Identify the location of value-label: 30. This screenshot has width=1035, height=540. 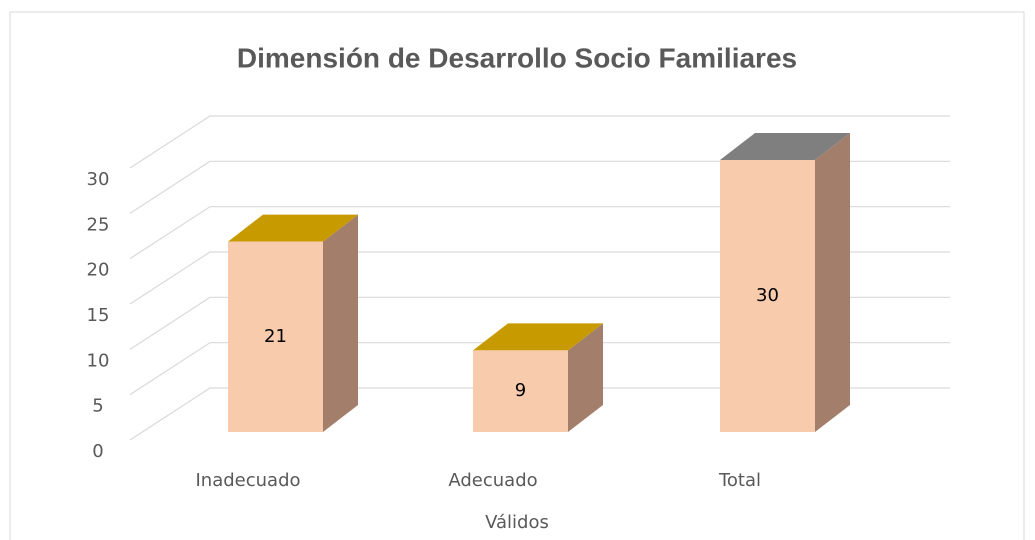
(767, 295).